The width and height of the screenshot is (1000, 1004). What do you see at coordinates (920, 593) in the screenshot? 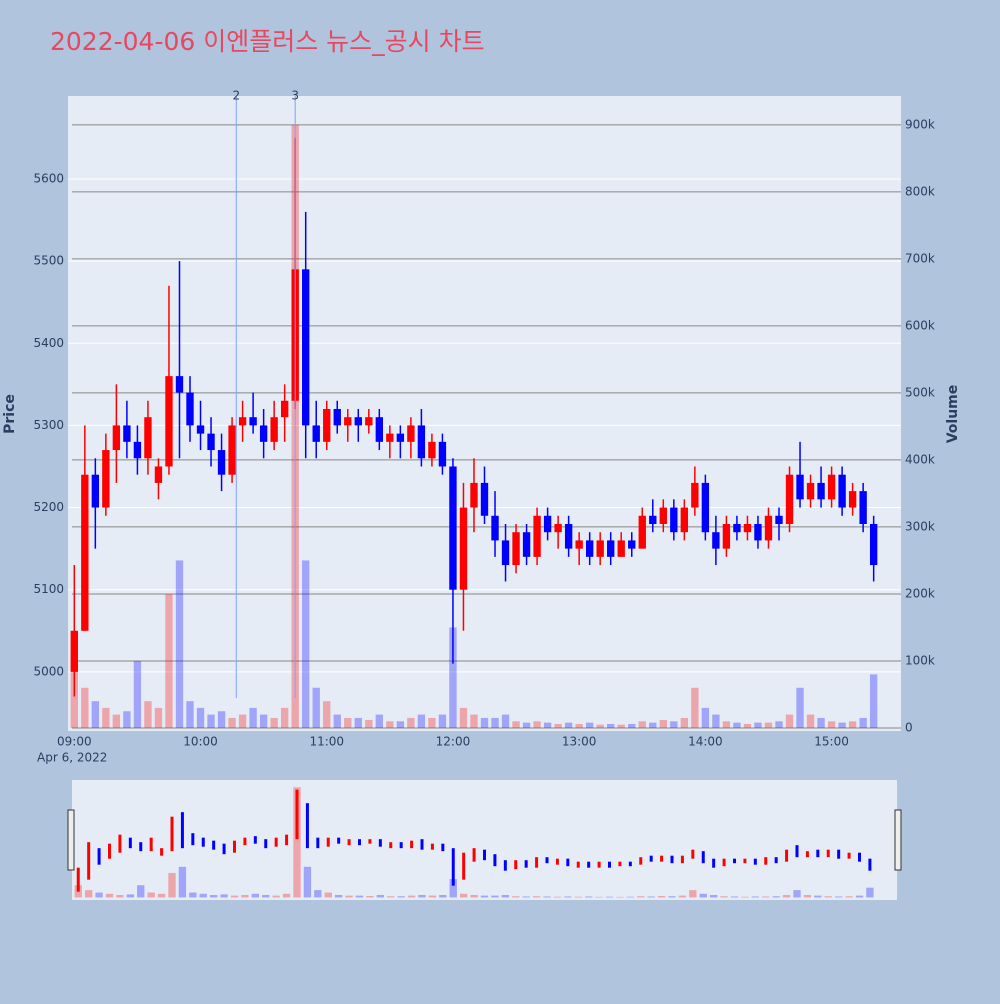
I see `y2-tick-label: 200k` at bounding box center [920, 593].